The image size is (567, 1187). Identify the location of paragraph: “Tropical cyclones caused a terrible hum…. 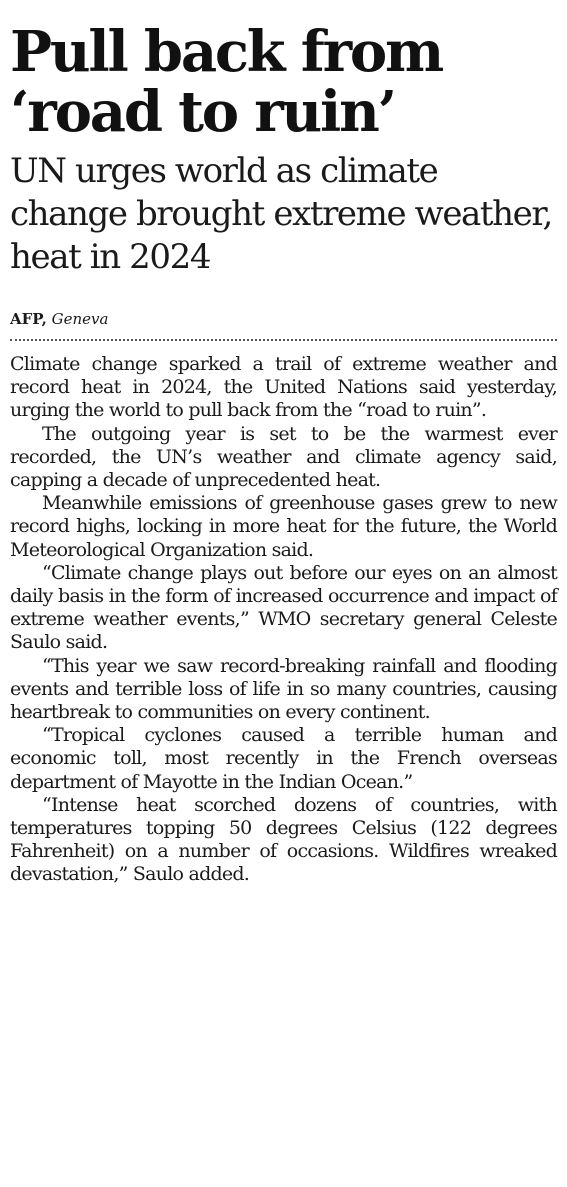
(284, 758).